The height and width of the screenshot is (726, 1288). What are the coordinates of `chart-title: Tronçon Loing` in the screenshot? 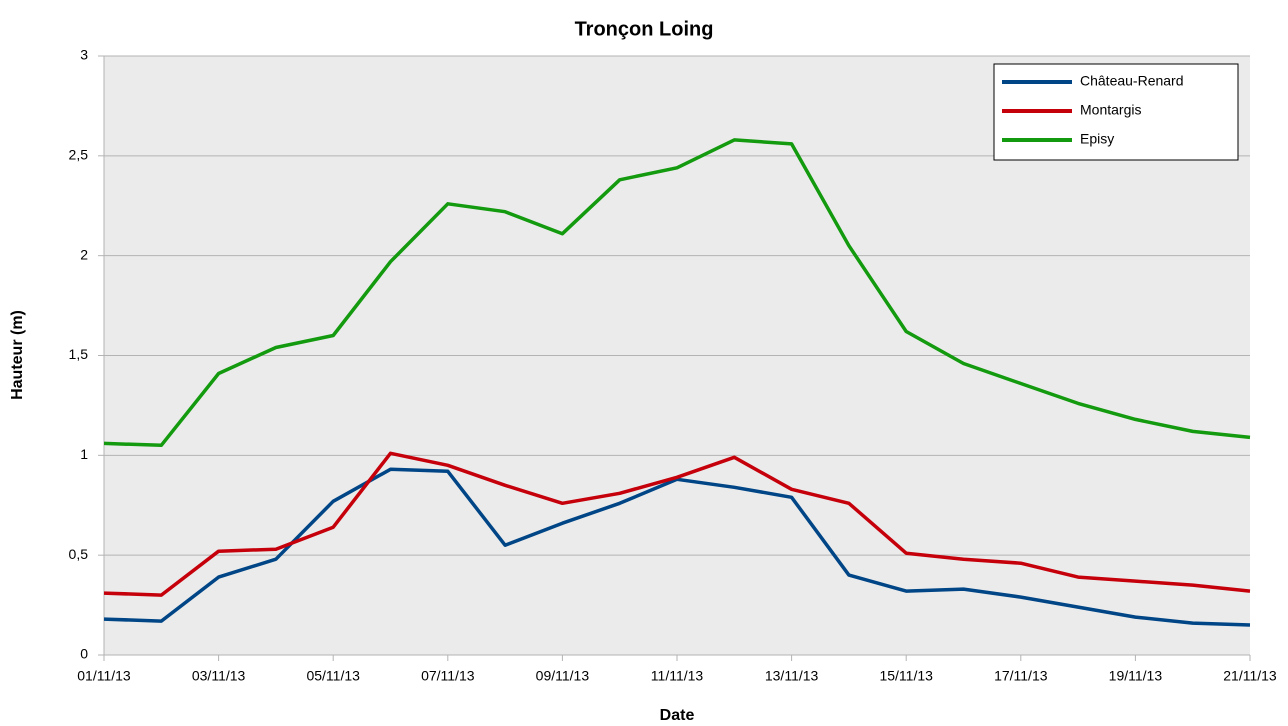 It's located at (644, 29).